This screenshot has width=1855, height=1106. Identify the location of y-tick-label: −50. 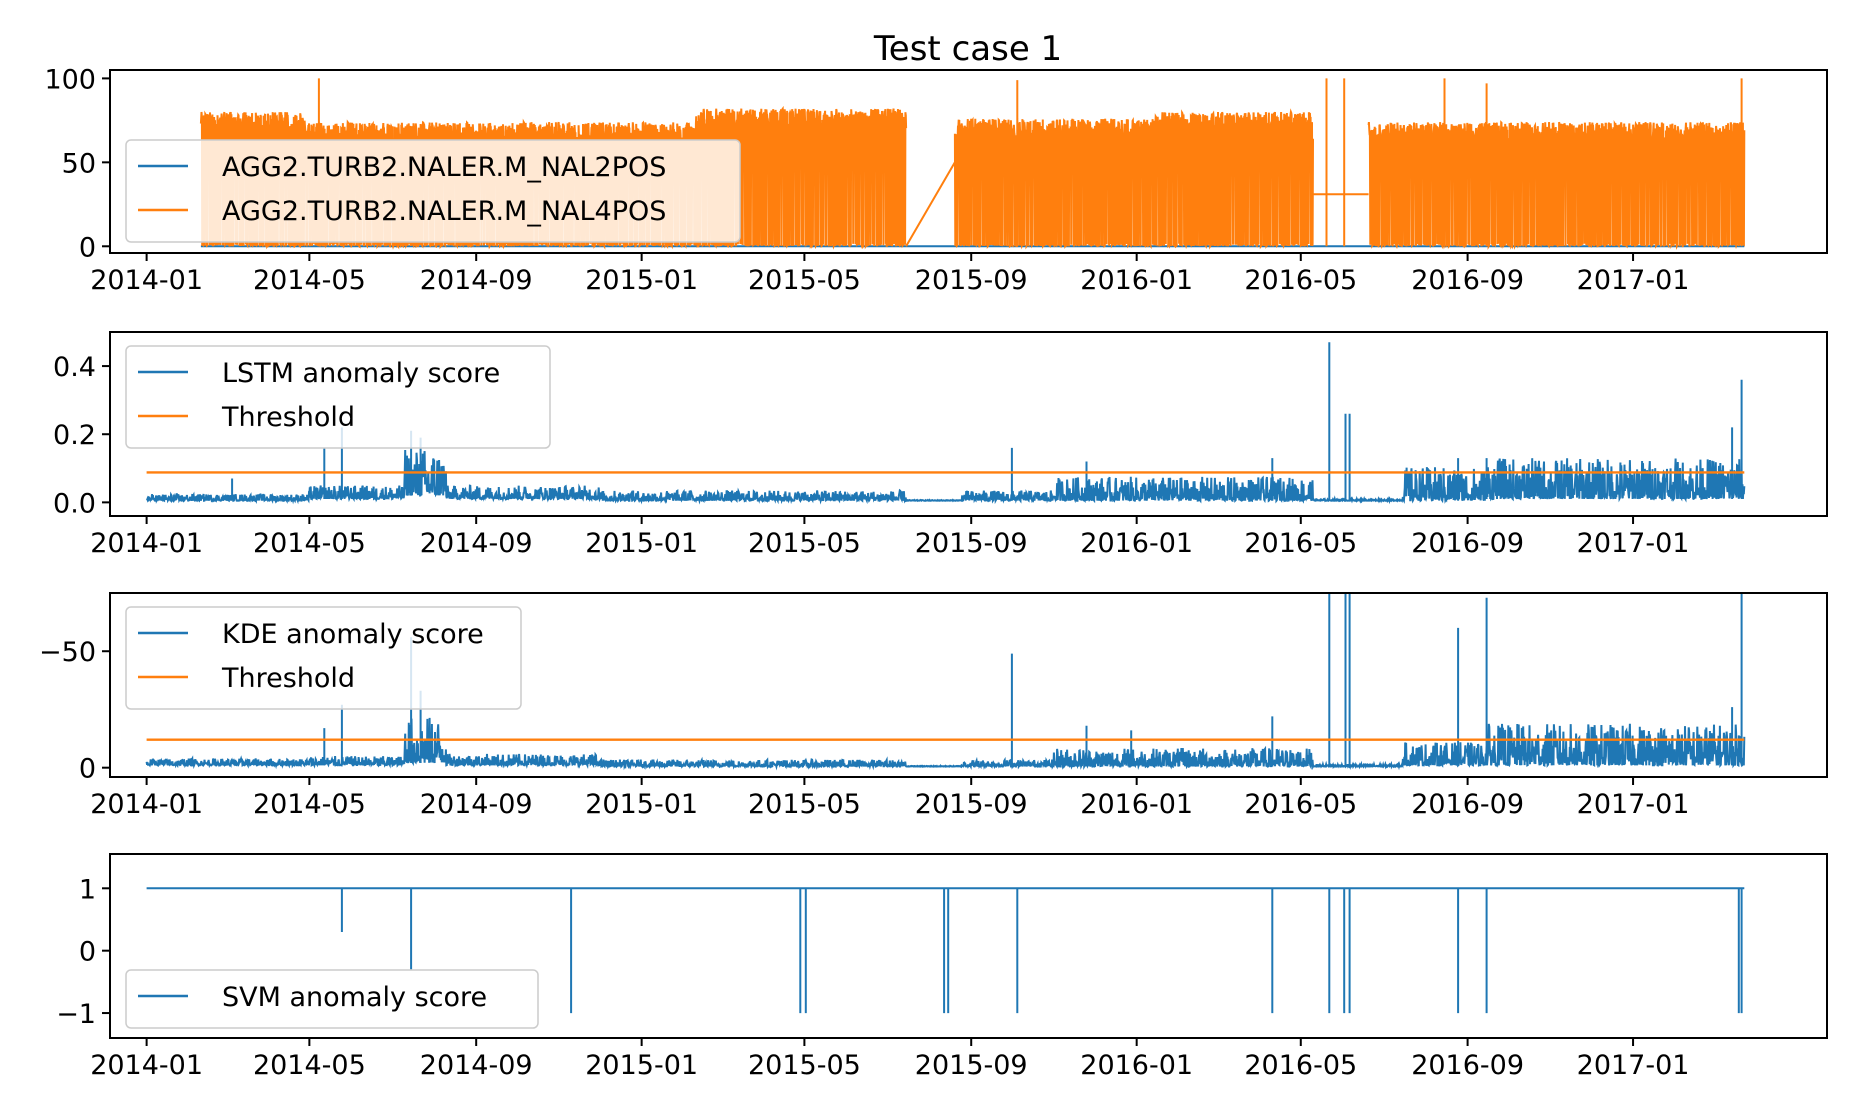
(67, 652).